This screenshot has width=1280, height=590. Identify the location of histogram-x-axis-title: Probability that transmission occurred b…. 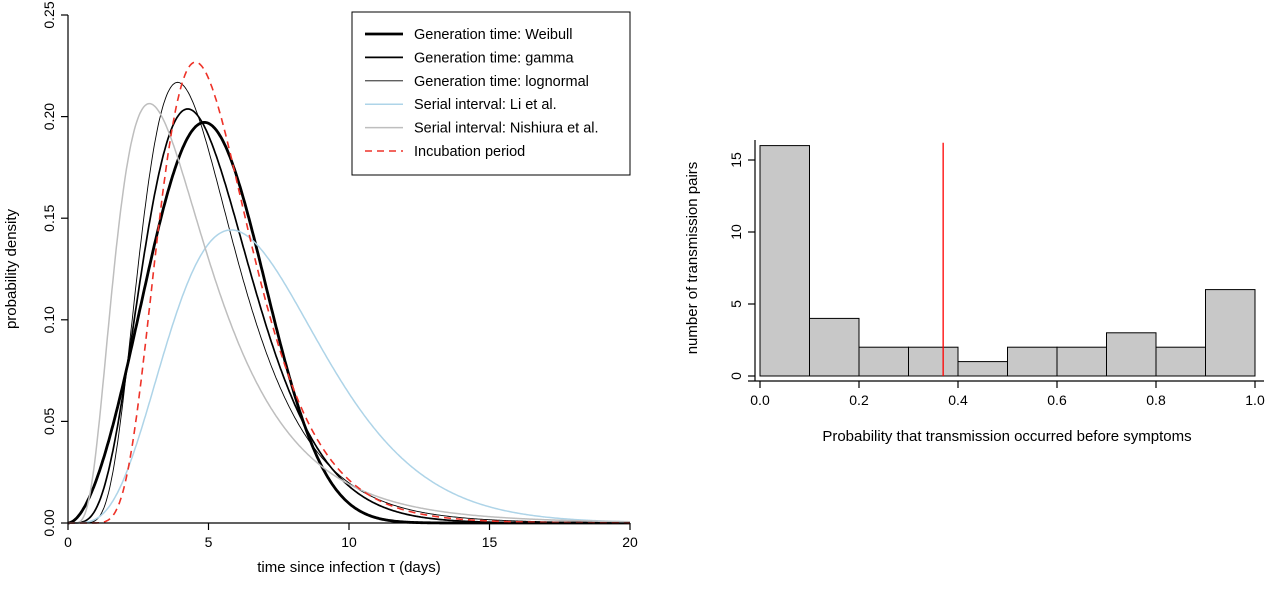
(1006, 436).